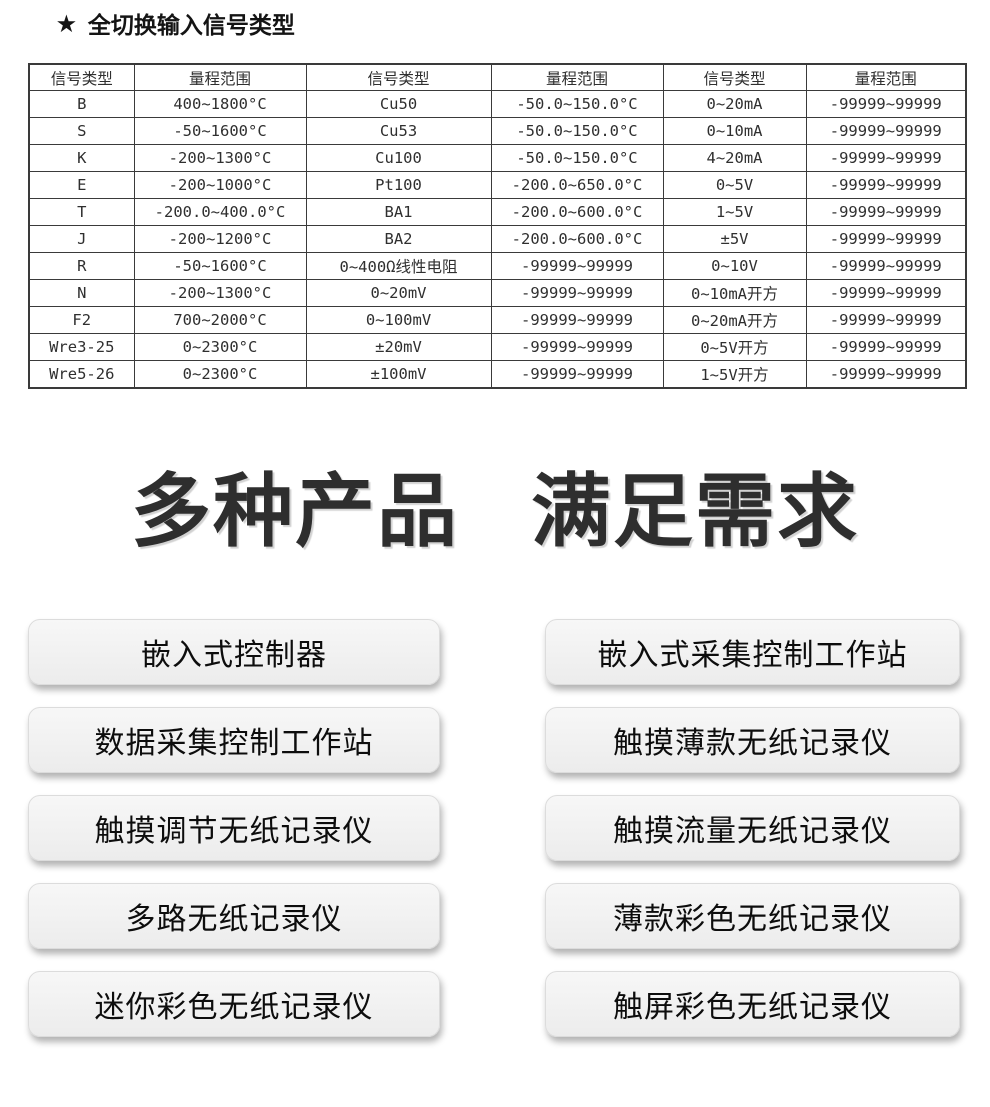 This screenshot has height=1107, width=990. Describe the element at coordinates (220, 104) in the screenshot. I see `range-cell: 400~1800°C` at that location.